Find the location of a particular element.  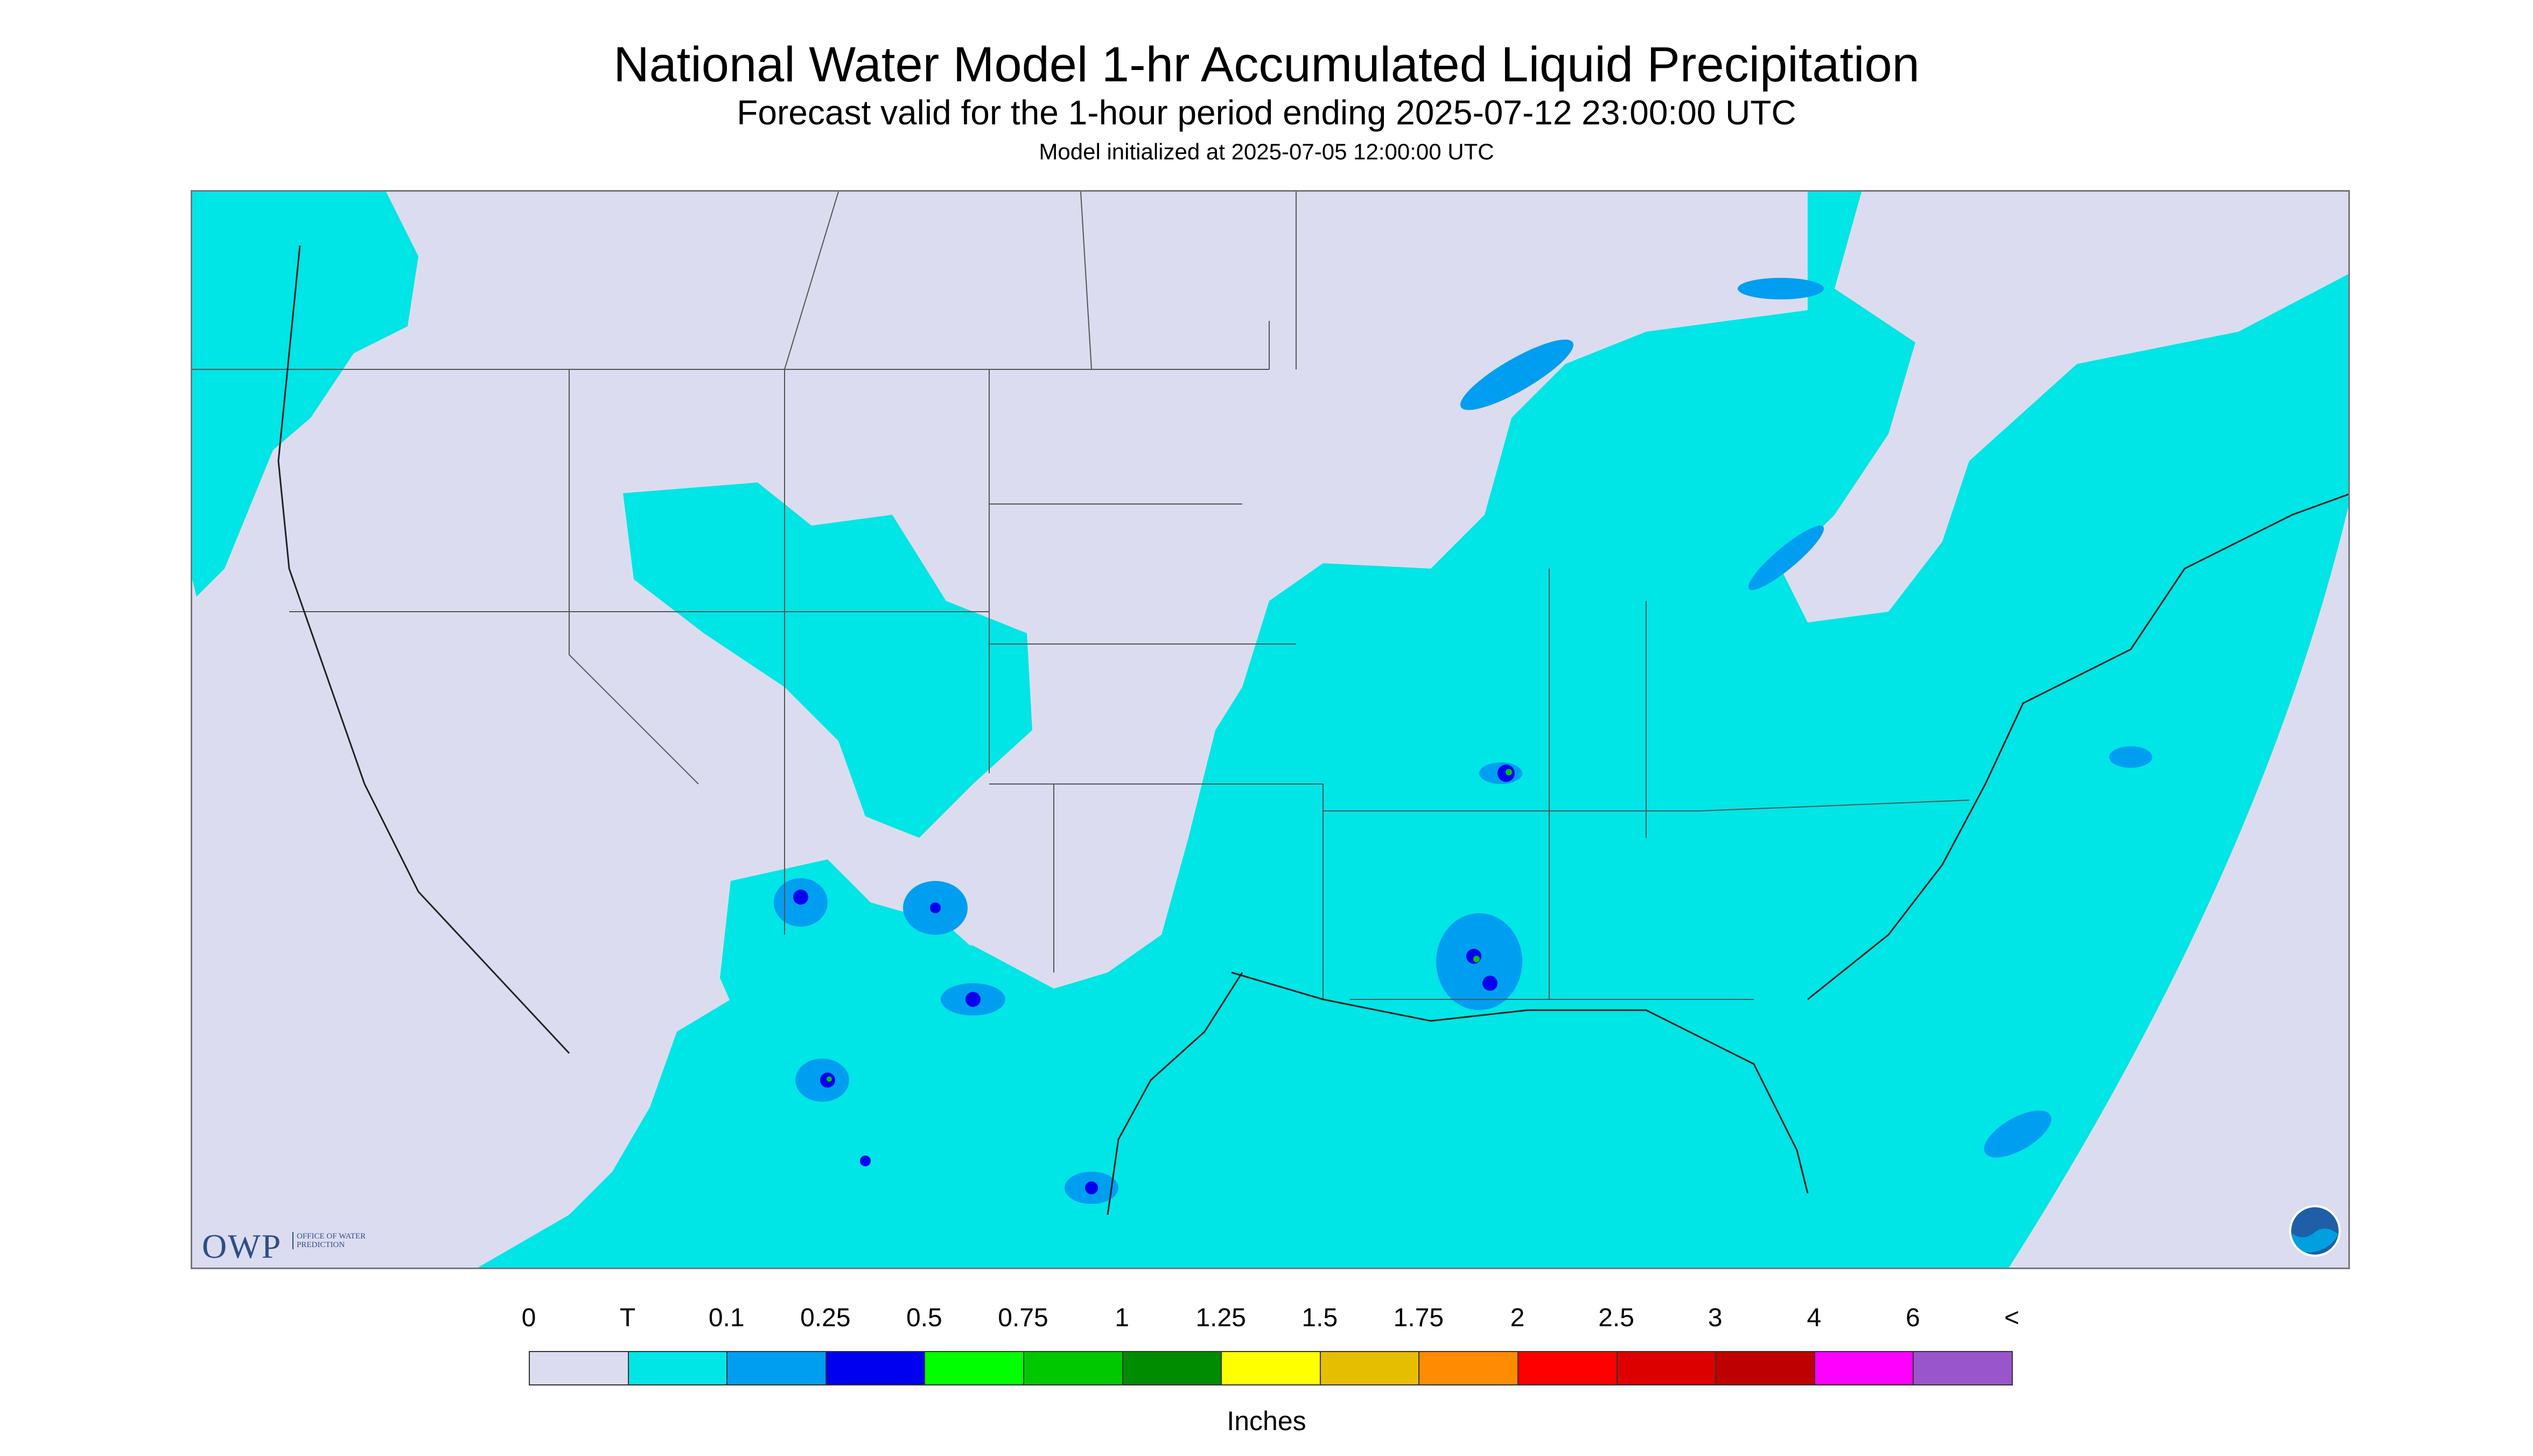

legend-tick-label: 0.25 is located at coordinates (826, 1318).